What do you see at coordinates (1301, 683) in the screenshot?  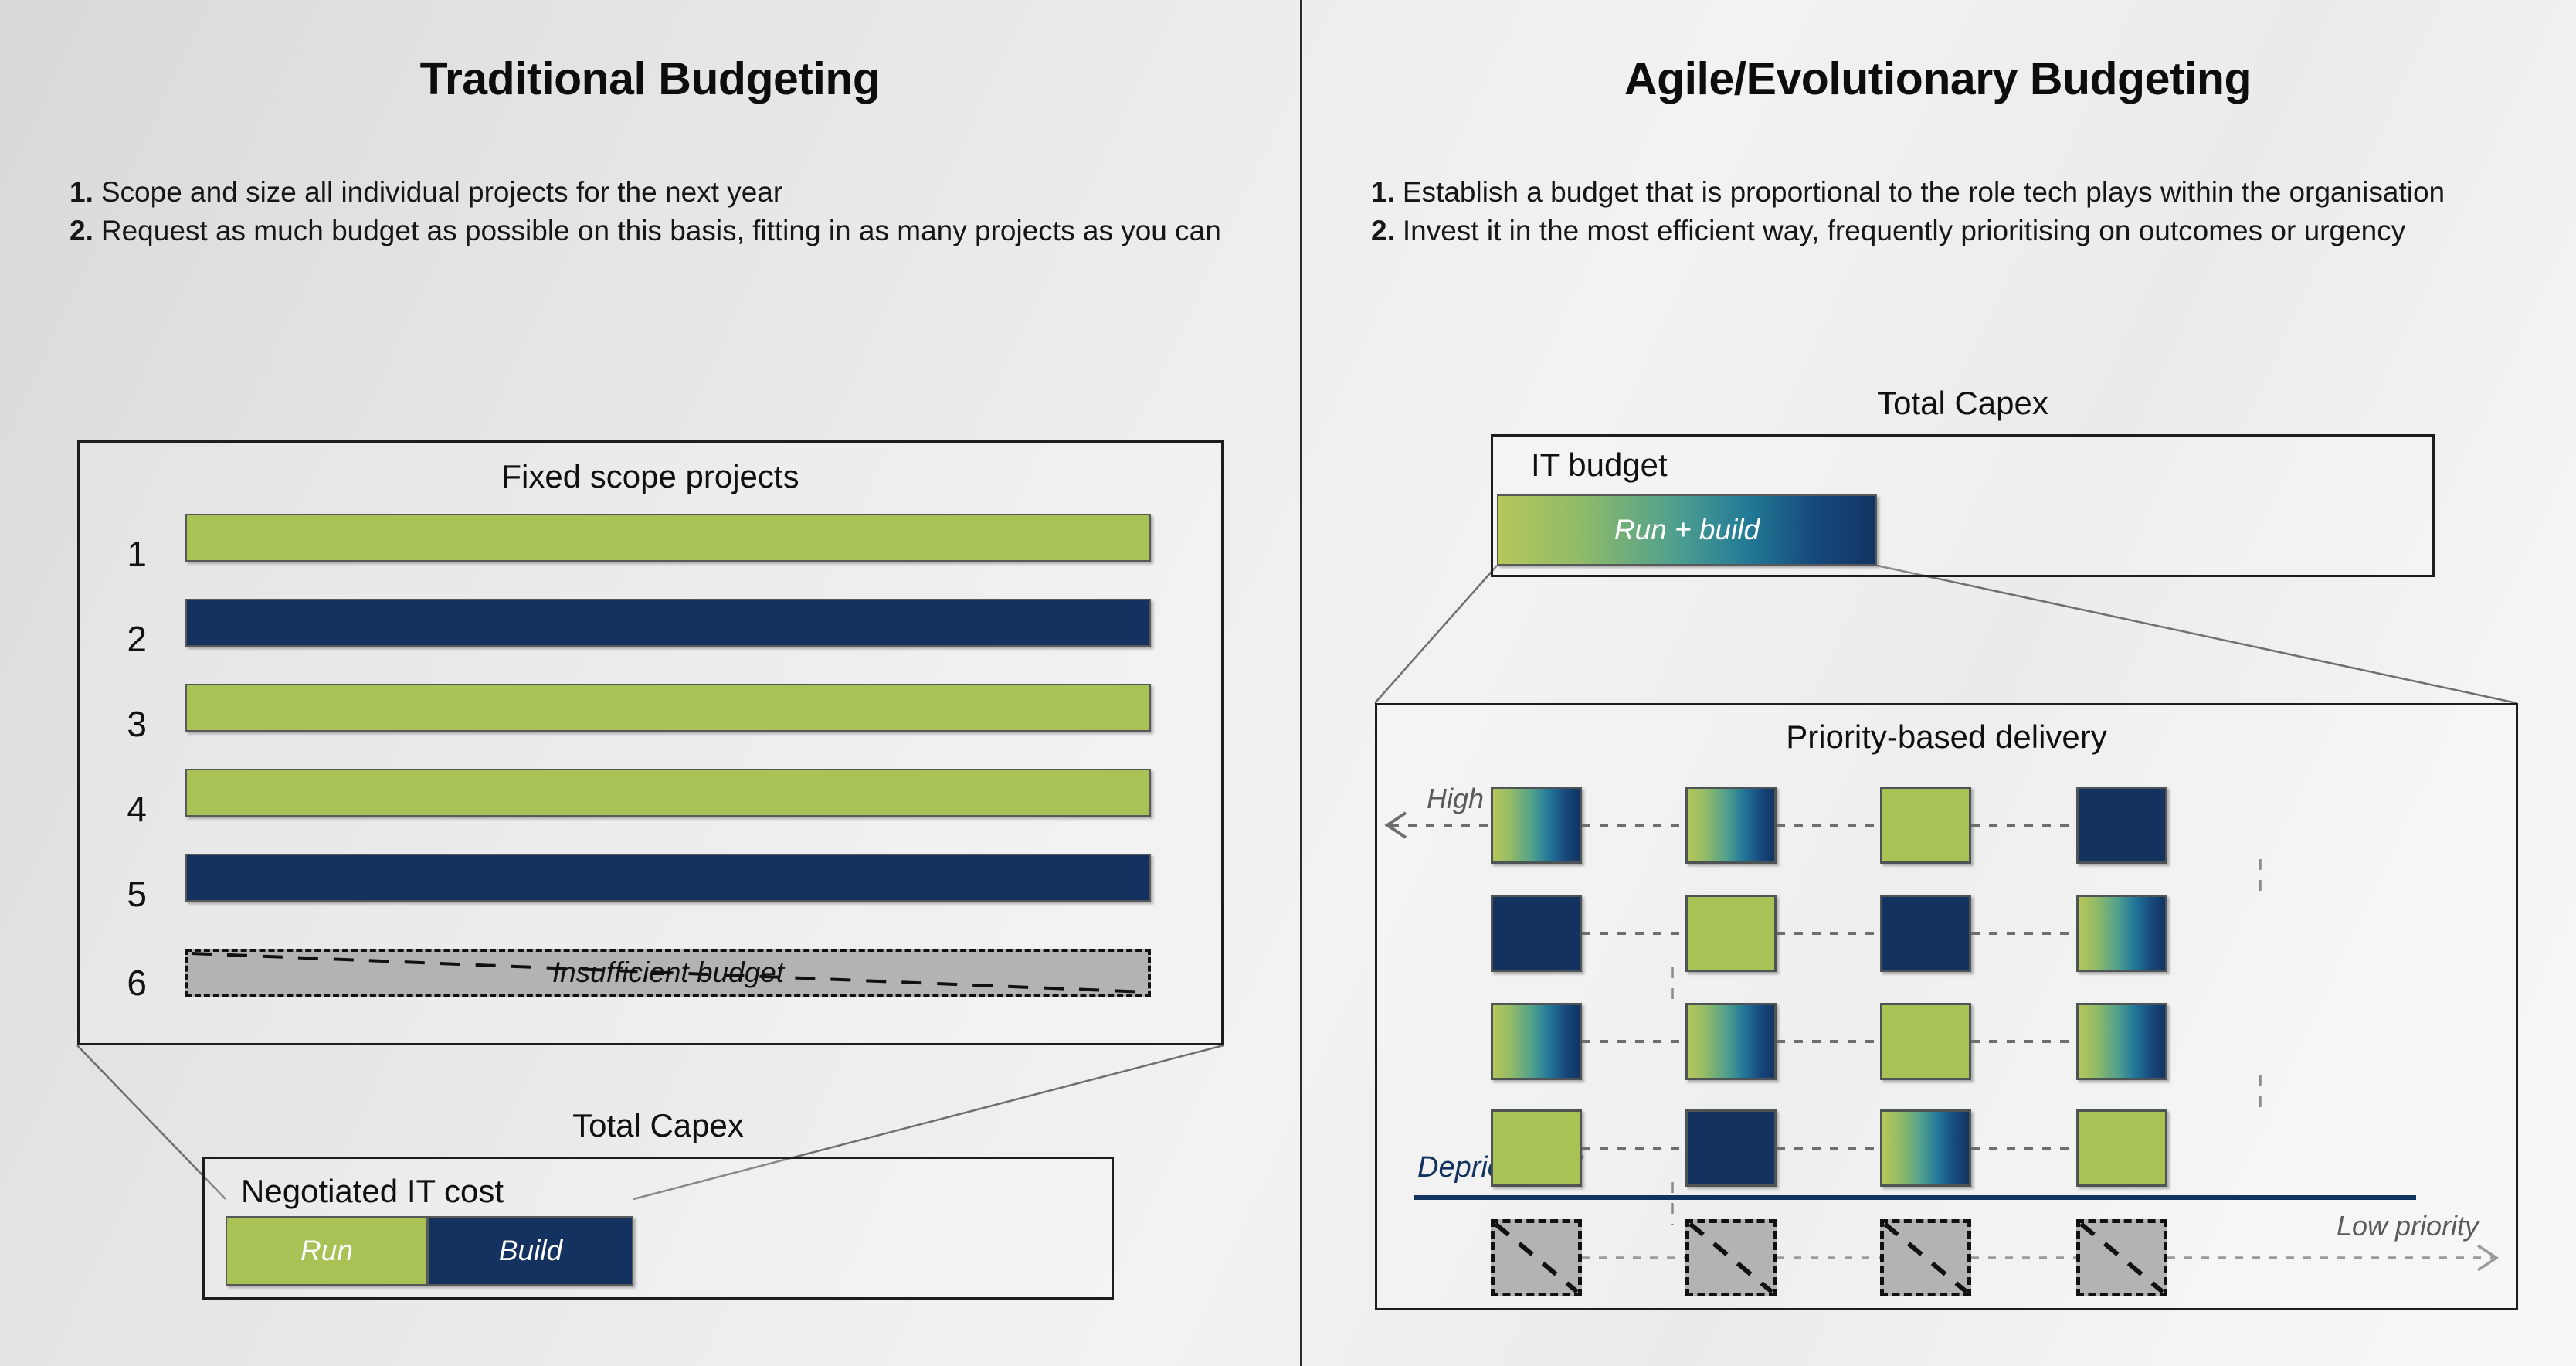 I see `panel-divider` at bounding box center [1301, 683].